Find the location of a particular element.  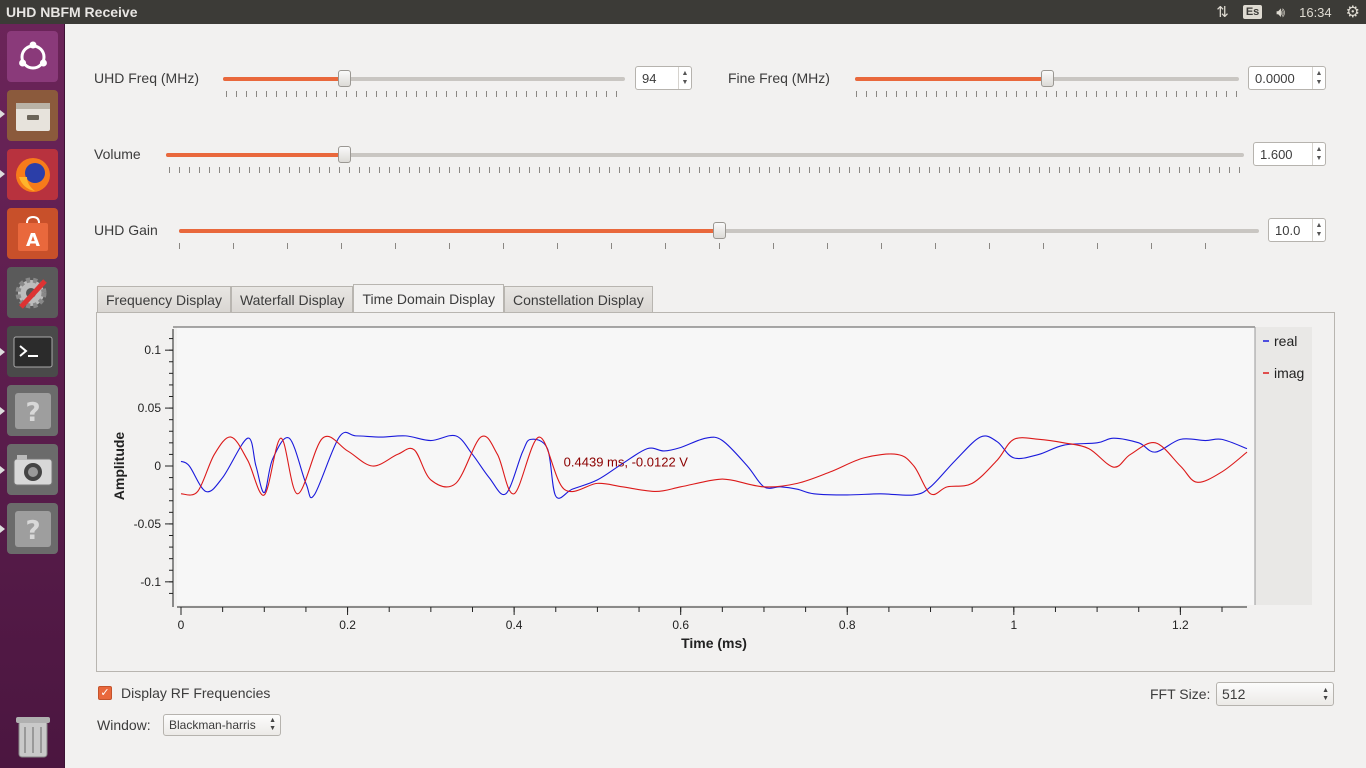

ubuntu-dash-icon is located at coordinates (32, 56).